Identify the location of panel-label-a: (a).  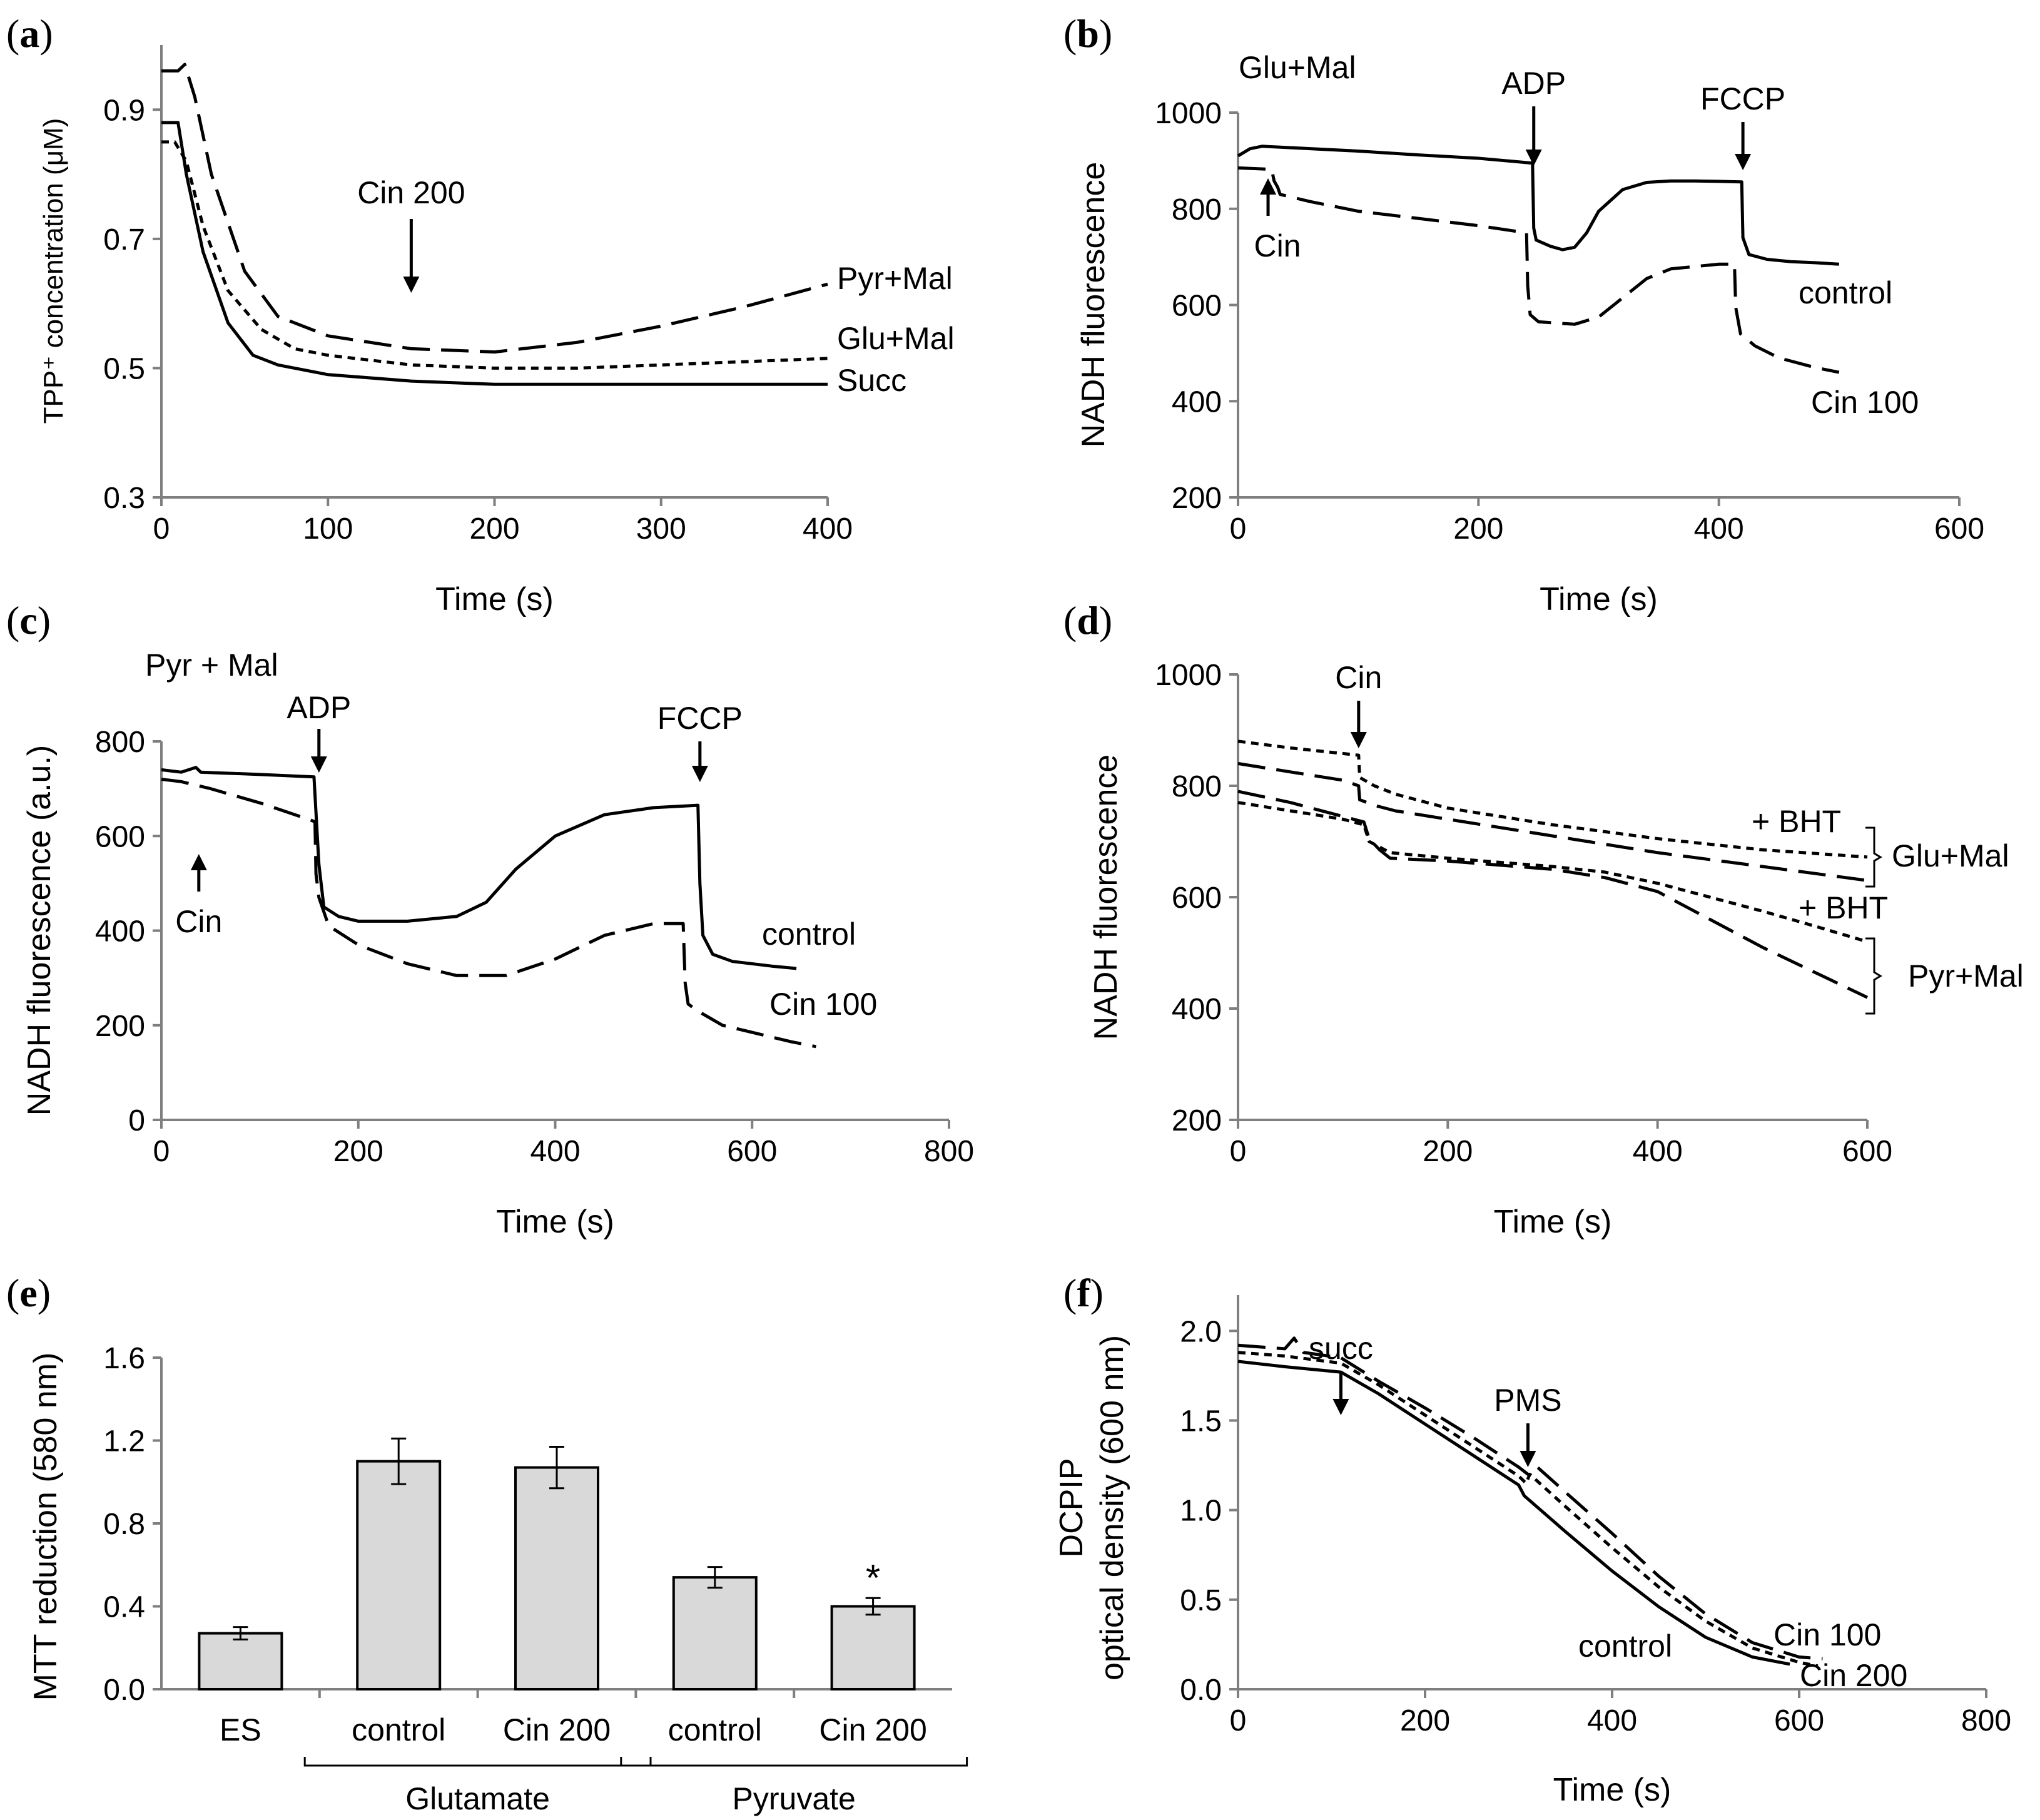
(30, 33).